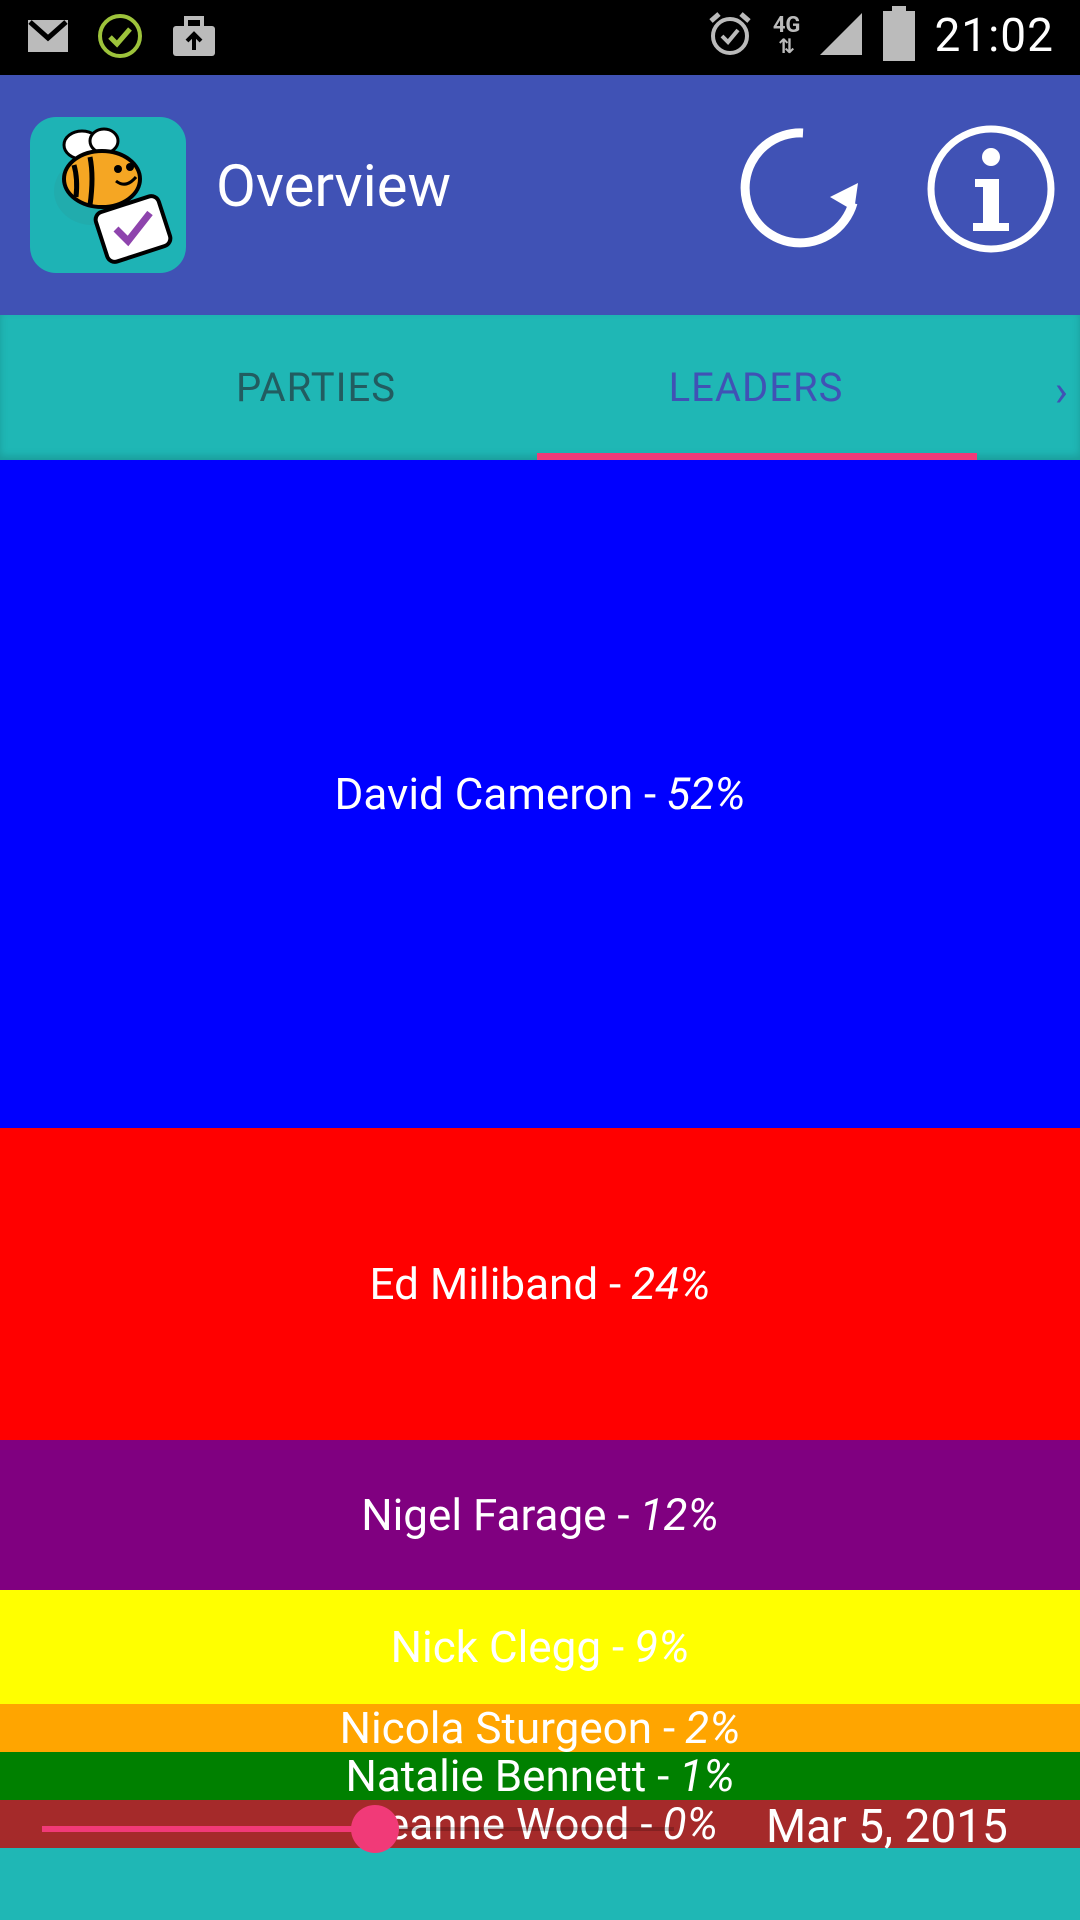  I want to click on status-bar: 4G ⇅ 21:02, so click(540, 37).